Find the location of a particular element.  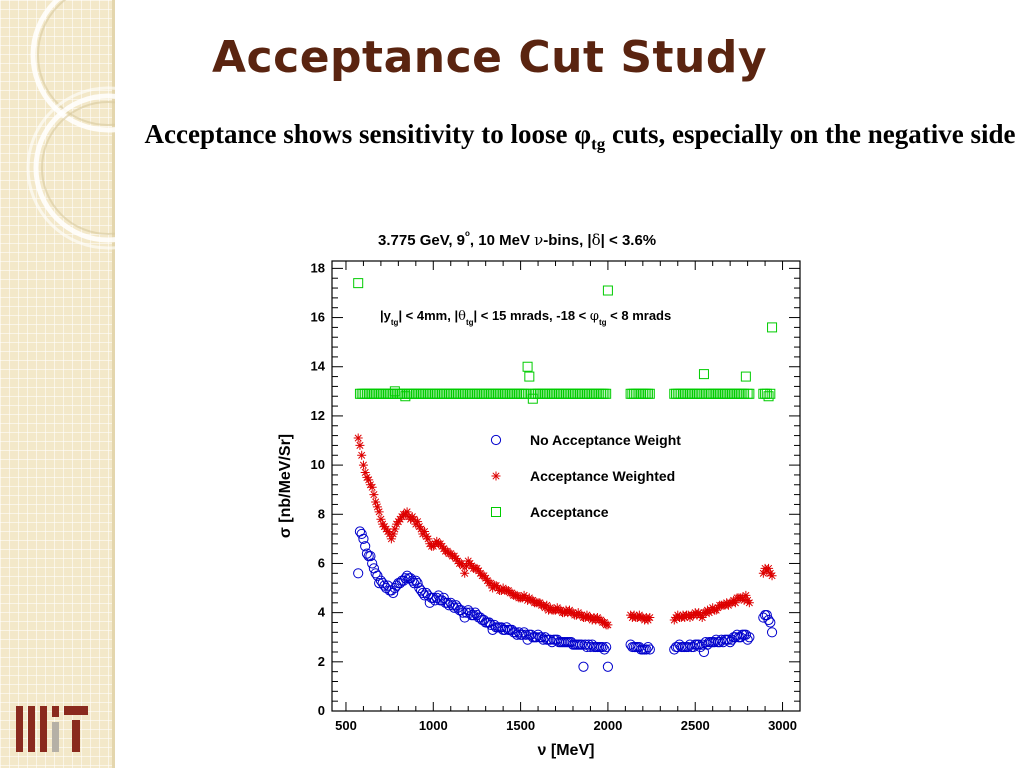

y-tick-label: 14 is located at coordinates (318, 366).